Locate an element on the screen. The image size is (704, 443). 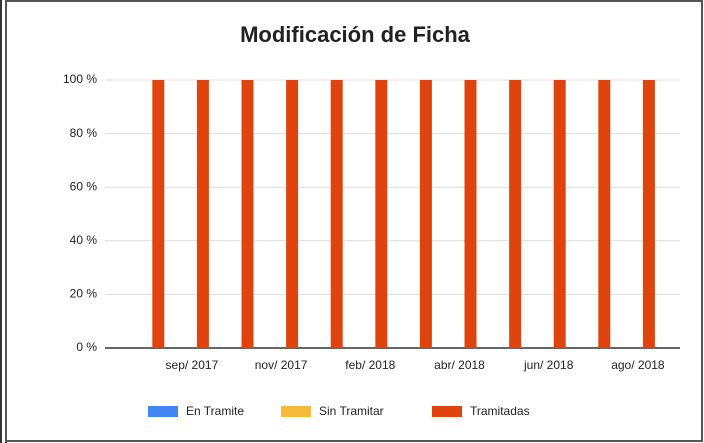
y-tick-label: 20 % is located at coordinates (84, 294).